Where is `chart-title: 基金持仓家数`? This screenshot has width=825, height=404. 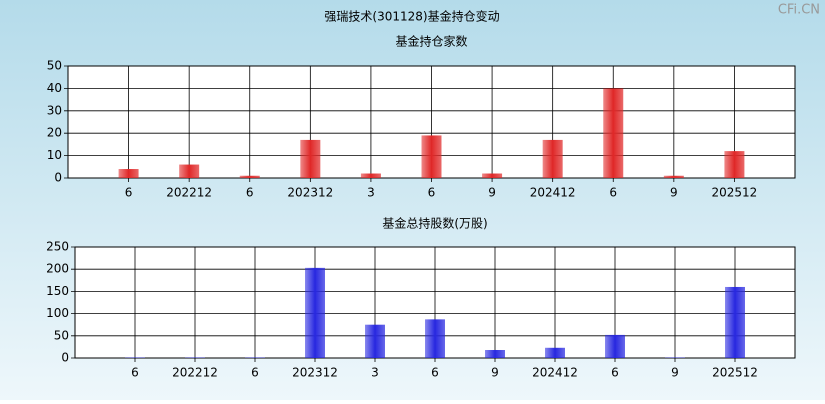 chart-title: 基金持仓家数 is located at coordinates (431, 41).